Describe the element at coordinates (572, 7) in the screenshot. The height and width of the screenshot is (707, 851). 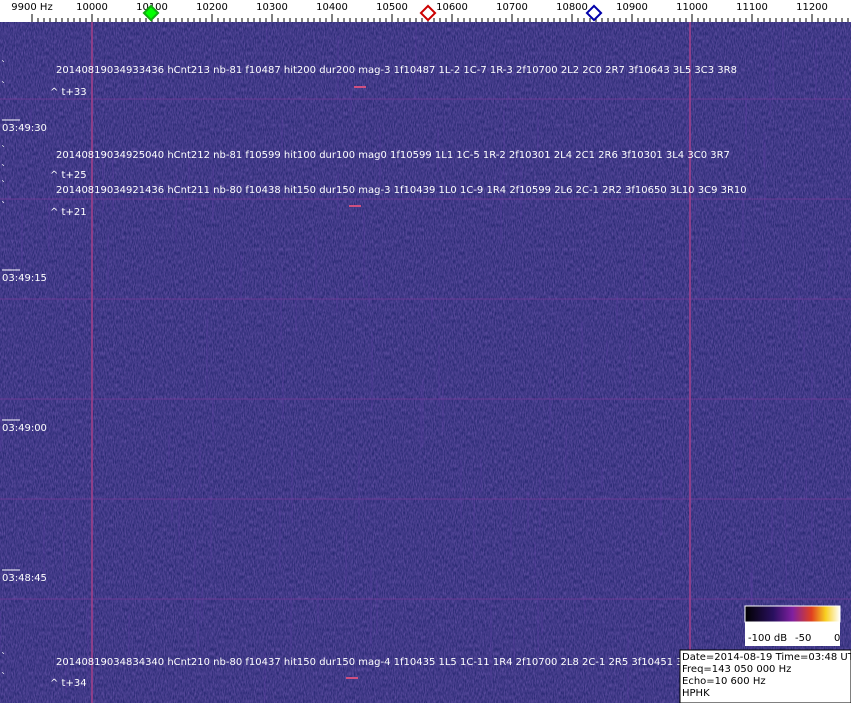
I see `ruler-label: 10800` at that location.